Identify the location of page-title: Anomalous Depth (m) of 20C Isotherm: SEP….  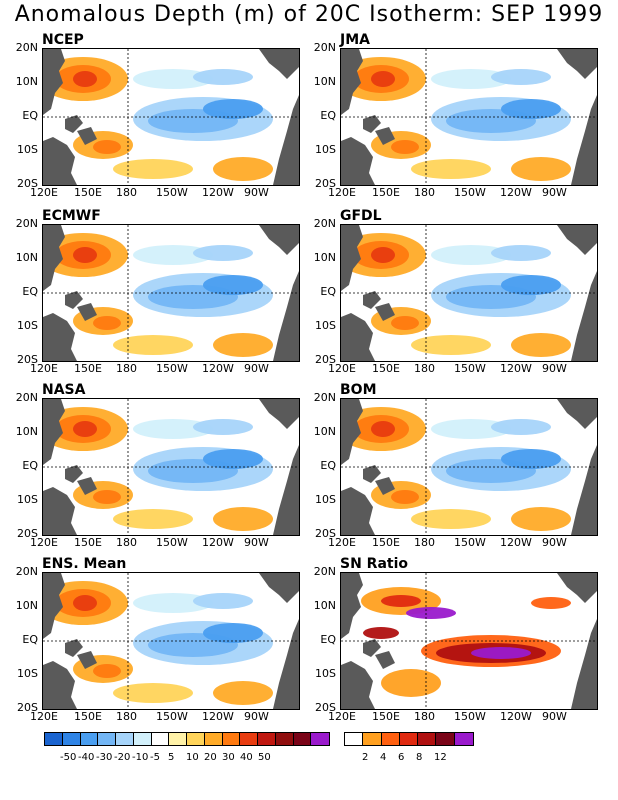
(309, 14).